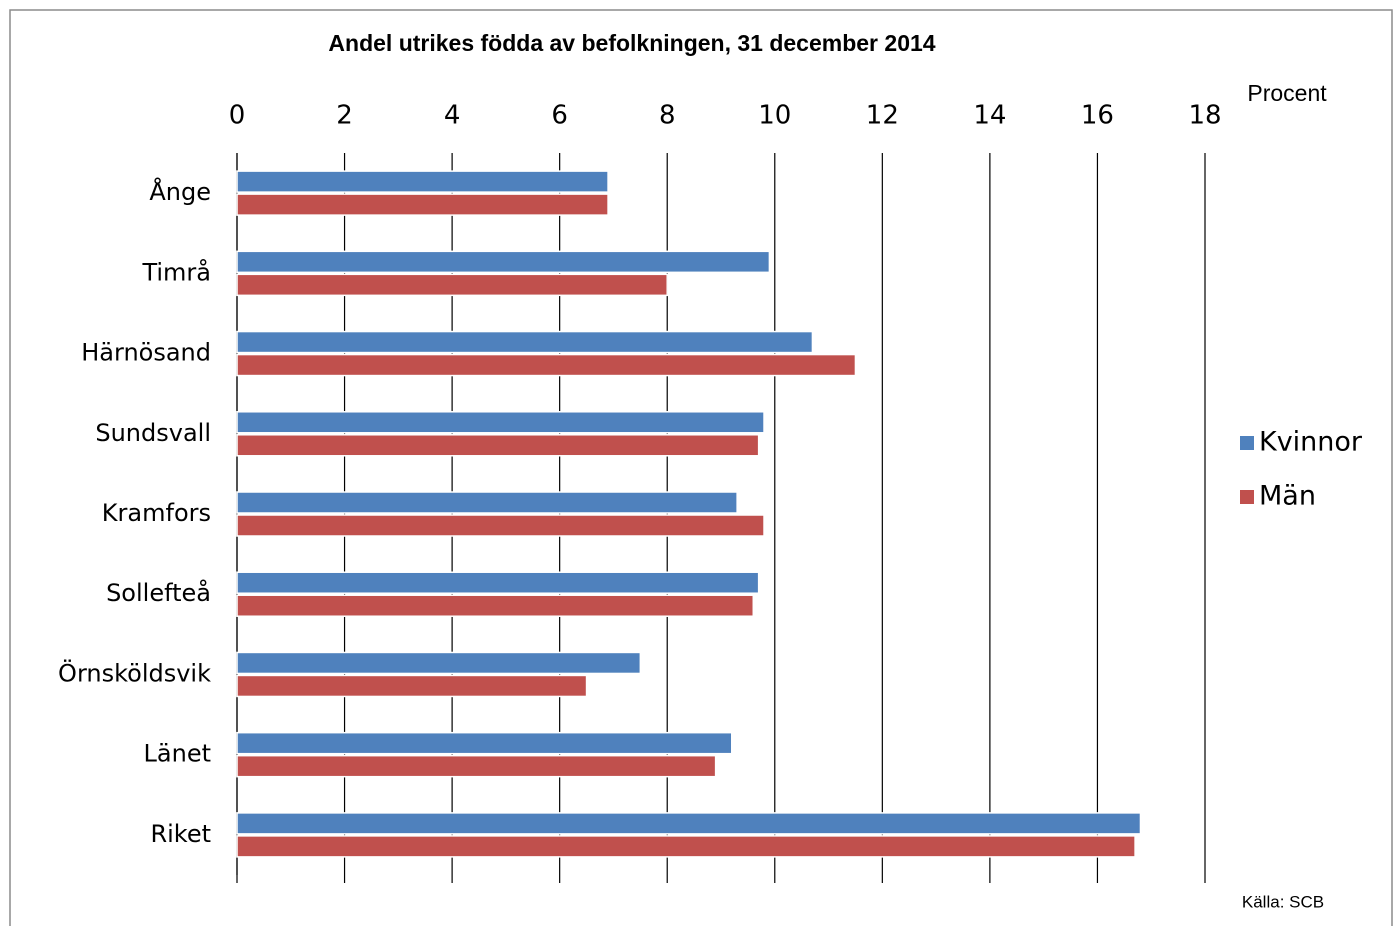 The image size is (1400, 926). Describe the element at coordinates (1287, 93) in the screenshot. I see `x-axis-label: Procent` at that location.